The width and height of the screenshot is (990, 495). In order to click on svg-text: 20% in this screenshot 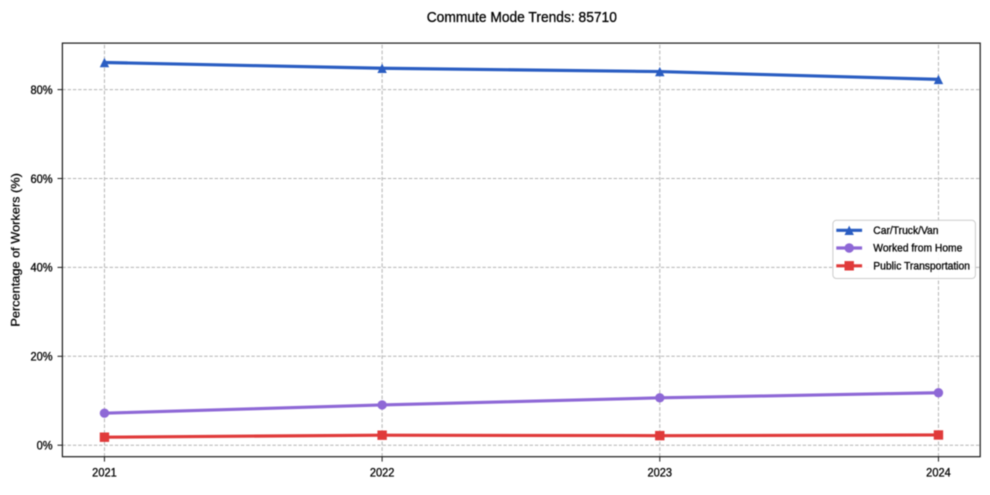, I will do `click(42, 357)`.